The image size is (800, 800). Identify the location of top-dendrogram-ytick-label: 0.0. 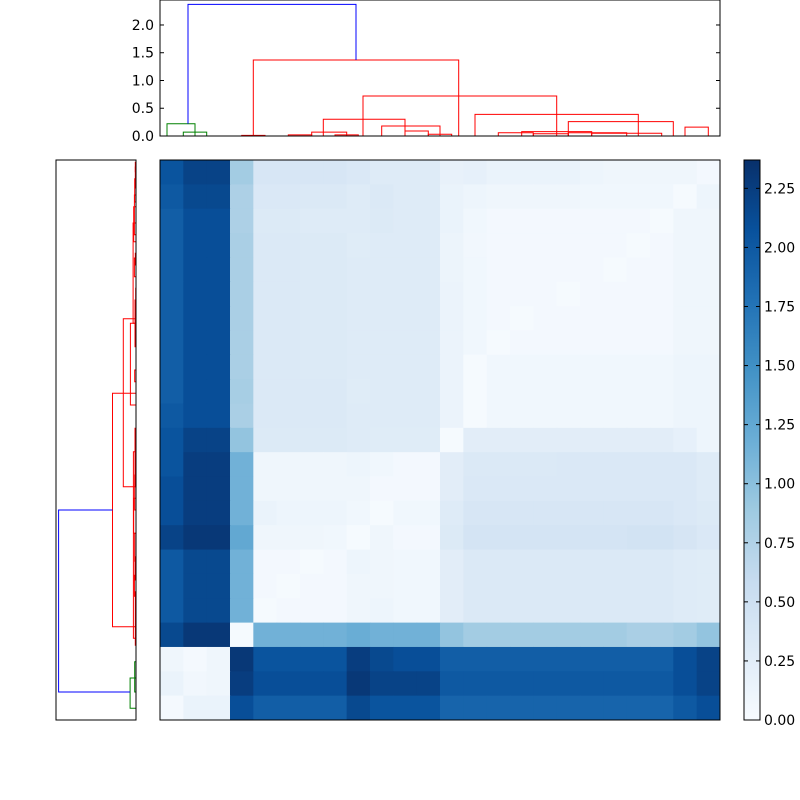
(143, 137).